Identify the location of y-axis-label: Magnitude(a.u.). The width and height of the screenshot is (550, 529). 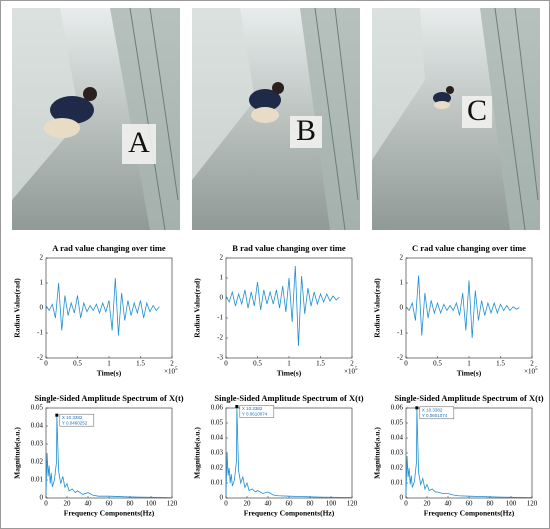
(17, 453).